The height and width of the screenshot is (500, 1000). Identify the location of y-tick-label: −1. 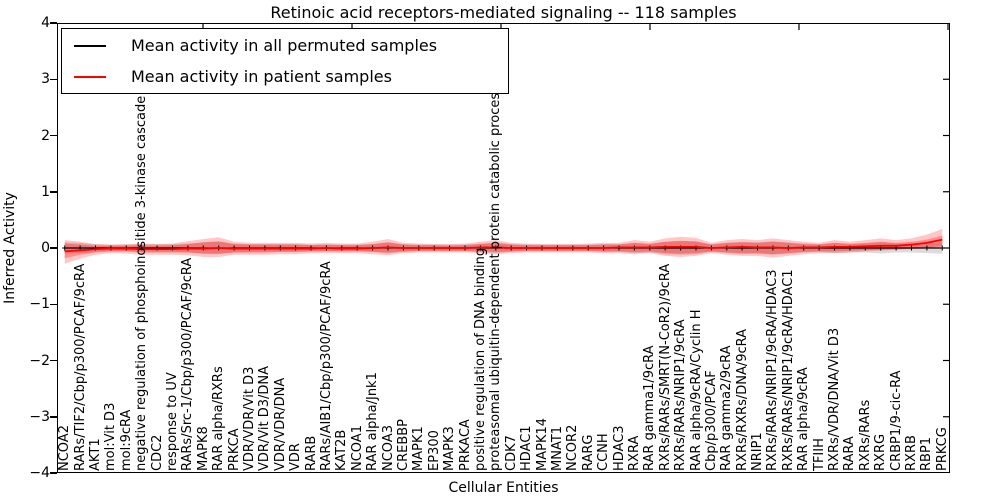
(39, 304).